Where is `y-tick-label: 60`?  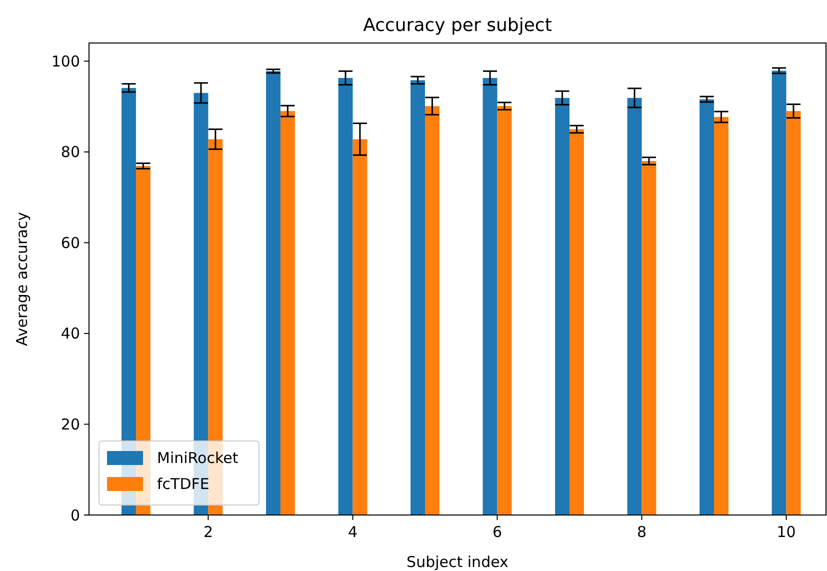 y-tick-label: 60 is located at coordinates (70, 243).